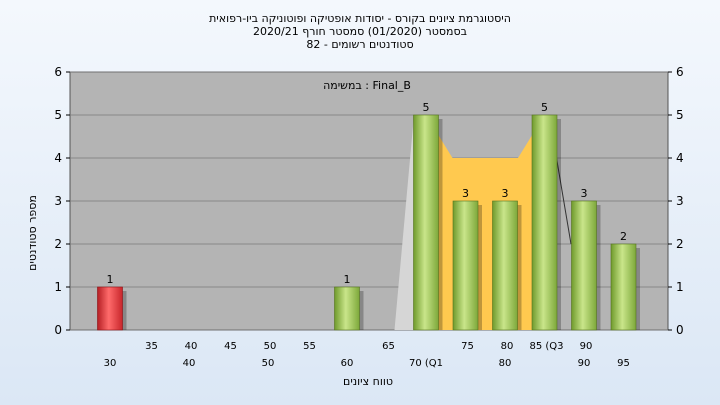 The width and height of the screenshot is (720, 405). Describe the element at coordinates (32, 233) in the screenshot. I see `y-axis-label: מספר סטודנטים` at that location.